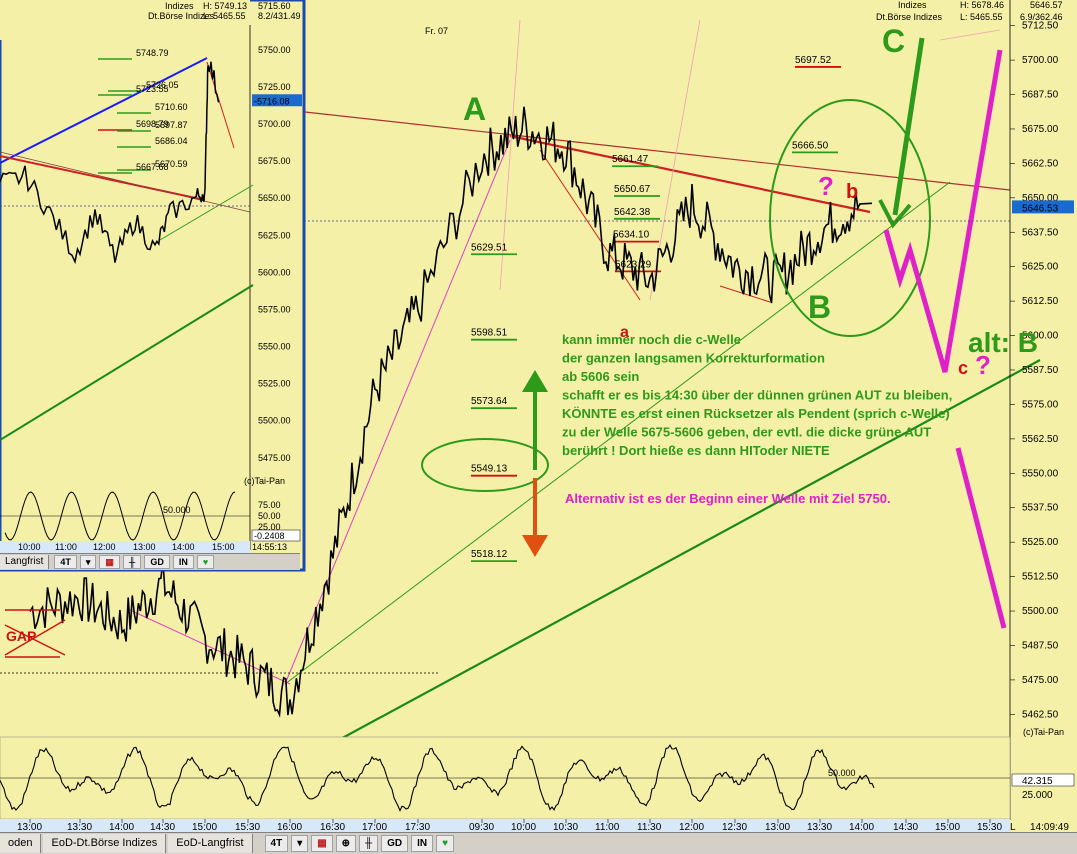 This screenshot has width=1077, height=854. I want to click on inset-y-tick: 5750.00, so click(274, 50).